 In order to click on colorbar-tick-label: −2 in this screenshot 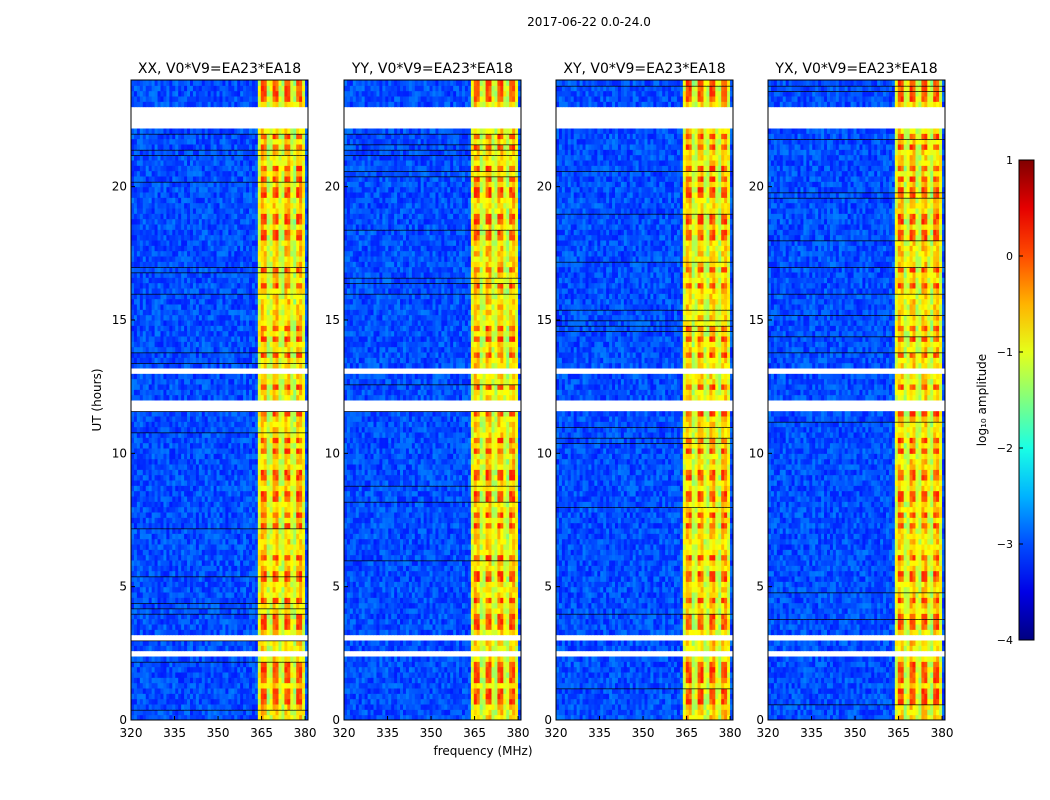, I will do `click(1005, 448)`.